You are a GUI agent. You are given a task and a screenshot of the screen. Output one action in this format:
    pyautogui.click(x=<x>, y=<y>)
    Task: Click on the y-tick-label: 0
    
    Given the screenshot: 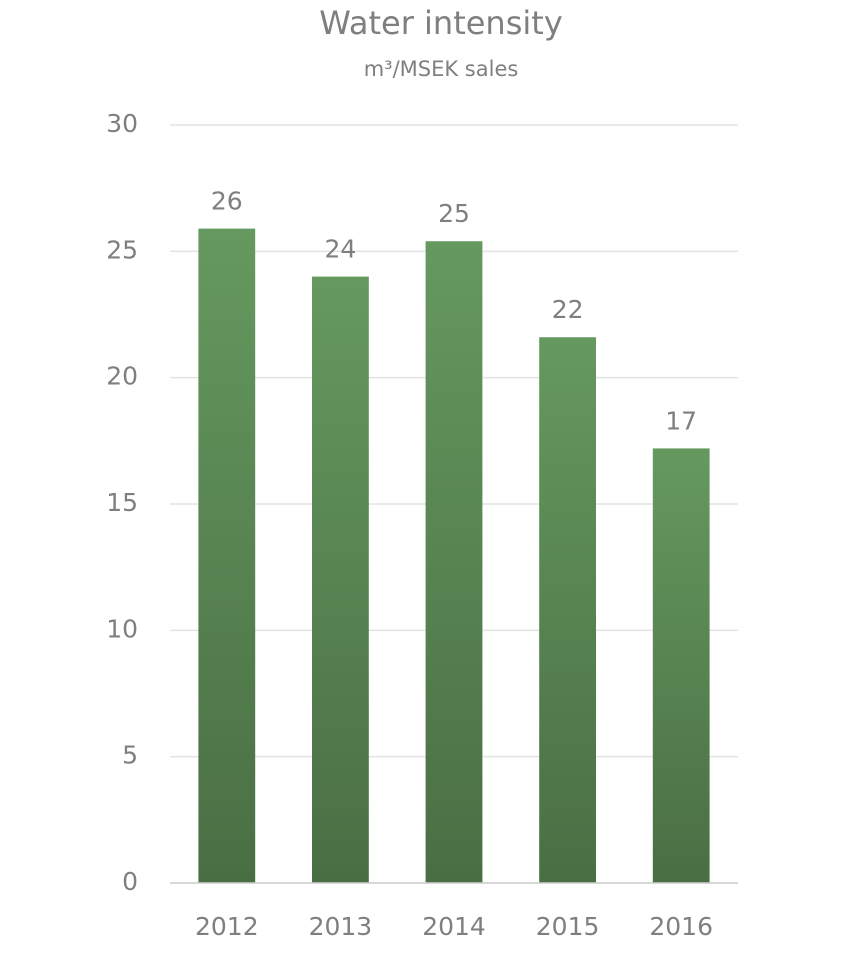 What is the action you would take?
    pyautogui.click(x=130, y=881)
    